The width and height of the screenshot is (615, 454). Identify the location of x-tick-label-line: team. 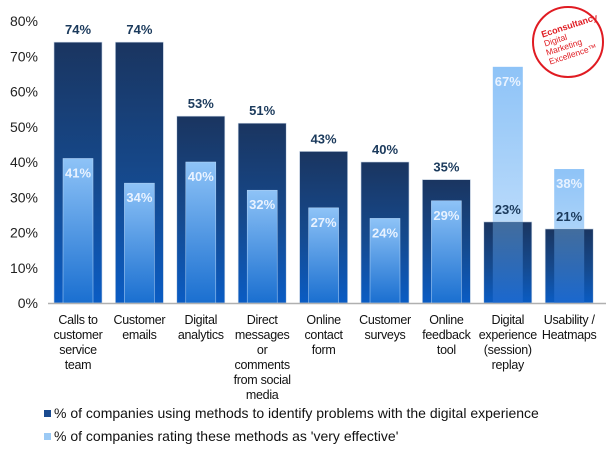
(78, 365).